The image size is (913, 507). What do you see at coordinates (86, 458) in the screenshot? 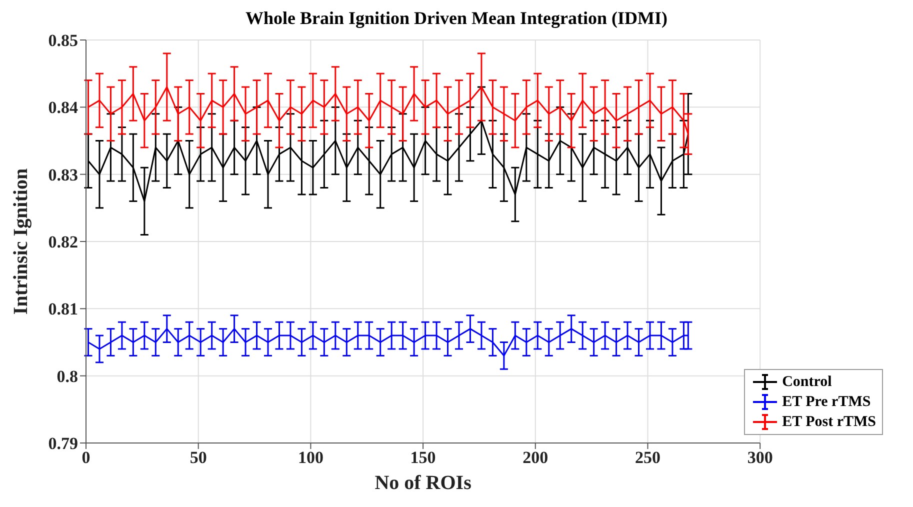
I see `x-tick-label: 0` at bounding box center [86, 458].